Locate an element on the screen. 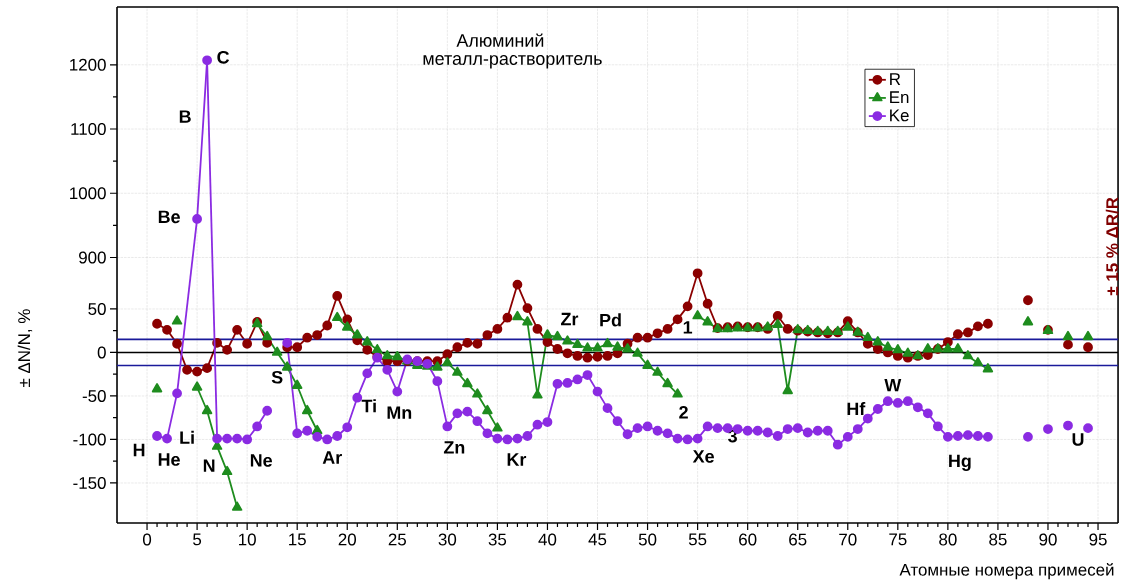 This screenshot has width=1131, height=582. annotation: 2 is located at coordinates (683, 412).